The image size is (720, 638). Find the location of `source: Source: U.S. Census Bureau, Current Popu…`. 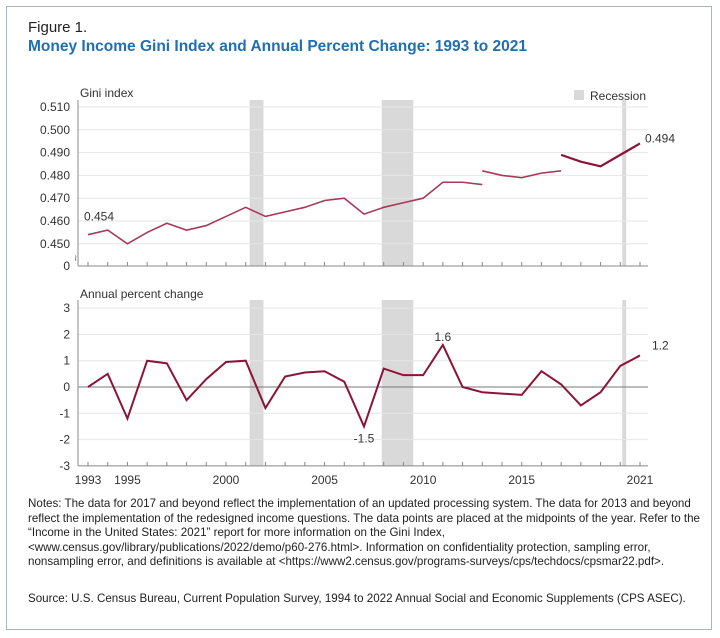

source: Source: U.S. Census Bureau, Current Popu… is located at coordinates (357, 598).